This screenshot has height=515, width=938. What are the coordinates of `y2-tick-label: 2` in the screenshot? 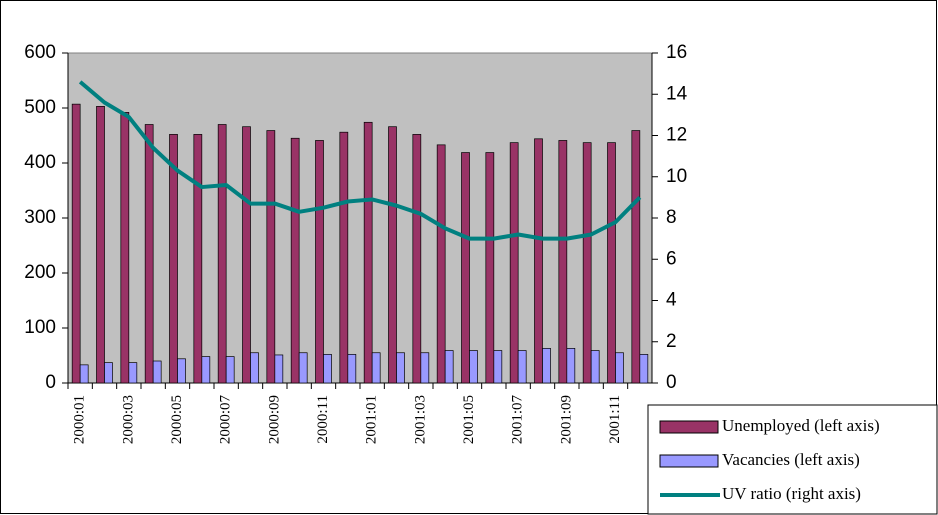 It's located at (671, 341).